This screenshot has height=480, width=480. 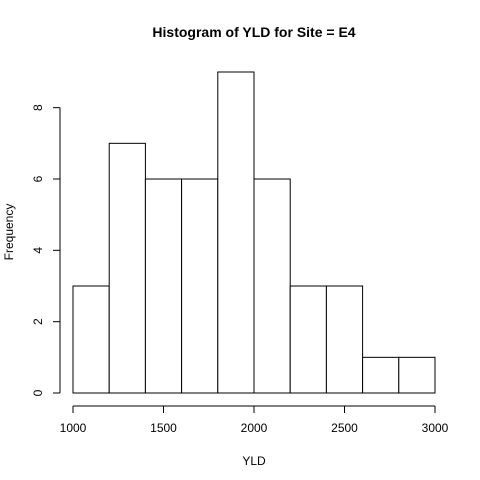 What do you see at coordinates (344, 428) in the screenshot?
I see `x-tick-label-3: 2500` at bounding box center [344, 428].